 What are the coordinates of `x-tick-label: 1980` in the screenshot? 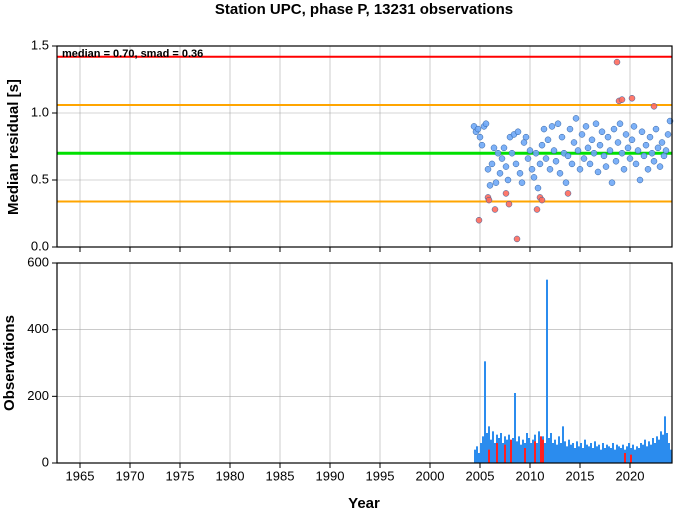 It's located at (230, 475).